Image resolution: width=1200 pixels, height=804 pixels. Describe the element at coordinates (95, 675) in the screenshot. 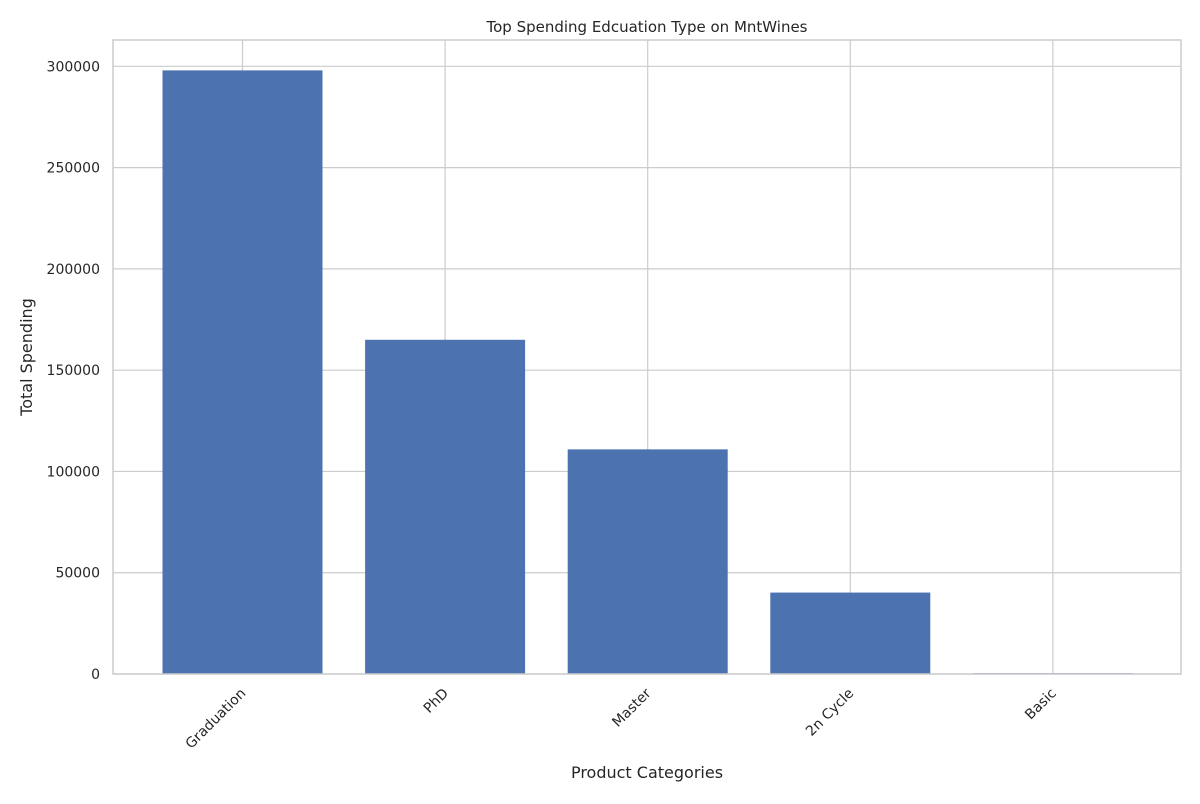

I see `y-tick-label: 0` at that location.